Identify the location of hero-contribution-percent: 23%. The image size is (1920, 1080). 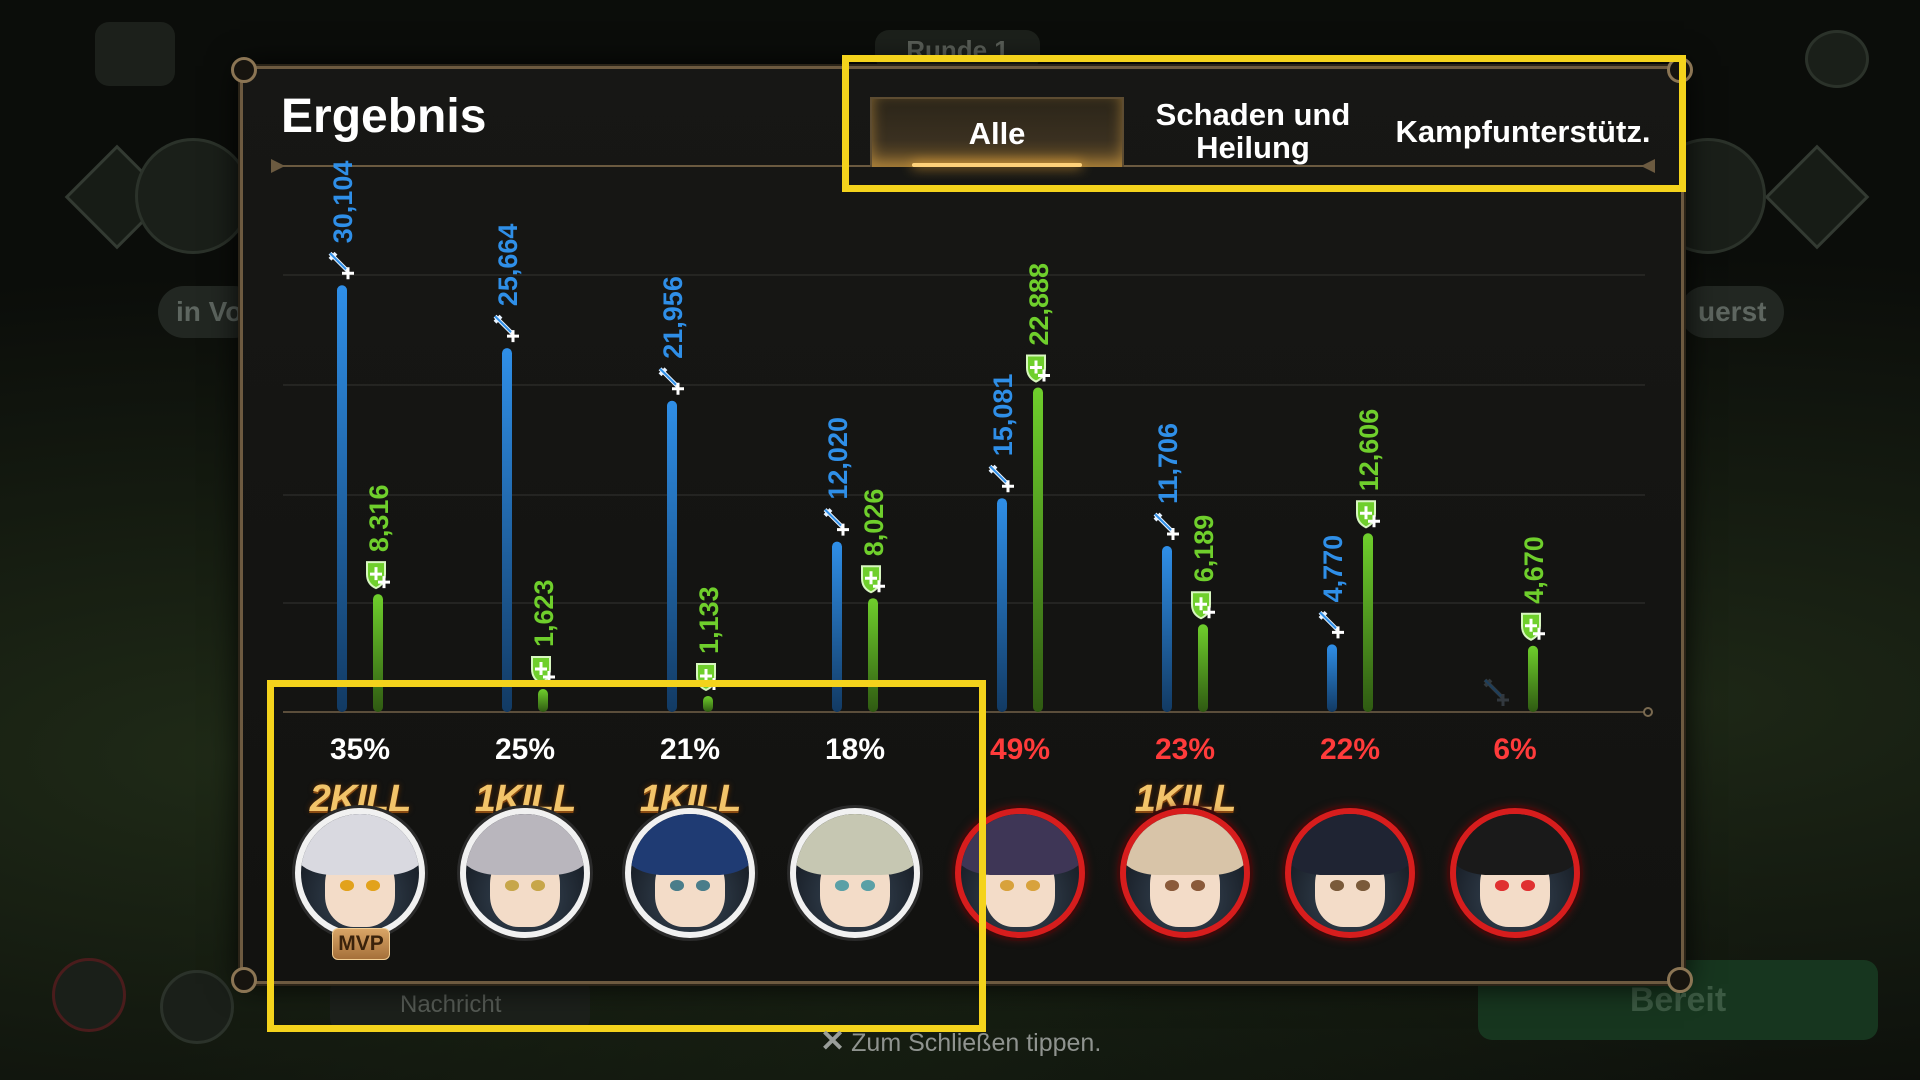
(1185, 749).